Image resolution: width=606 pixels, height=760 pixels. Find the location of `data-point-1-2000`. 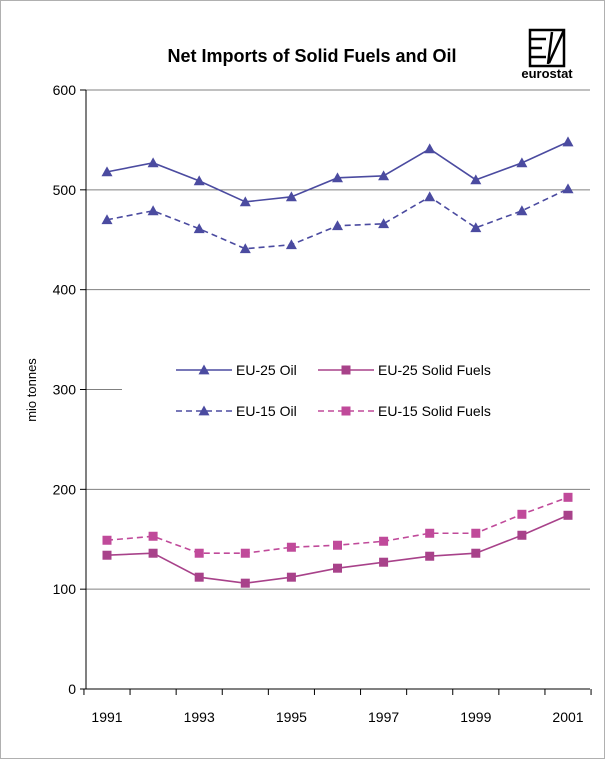

data-point-1-2000 is located at coordinates (522, 535).